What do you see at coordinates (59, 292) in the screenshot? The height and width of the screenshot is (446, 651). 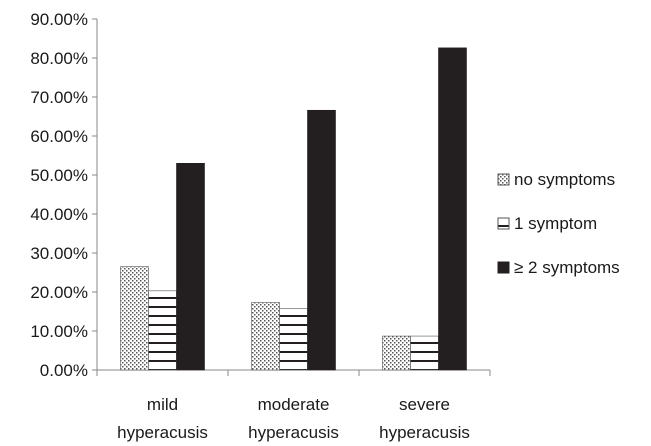 I see `y-tick-label: 20.00%` at bounding box center [59, 292].